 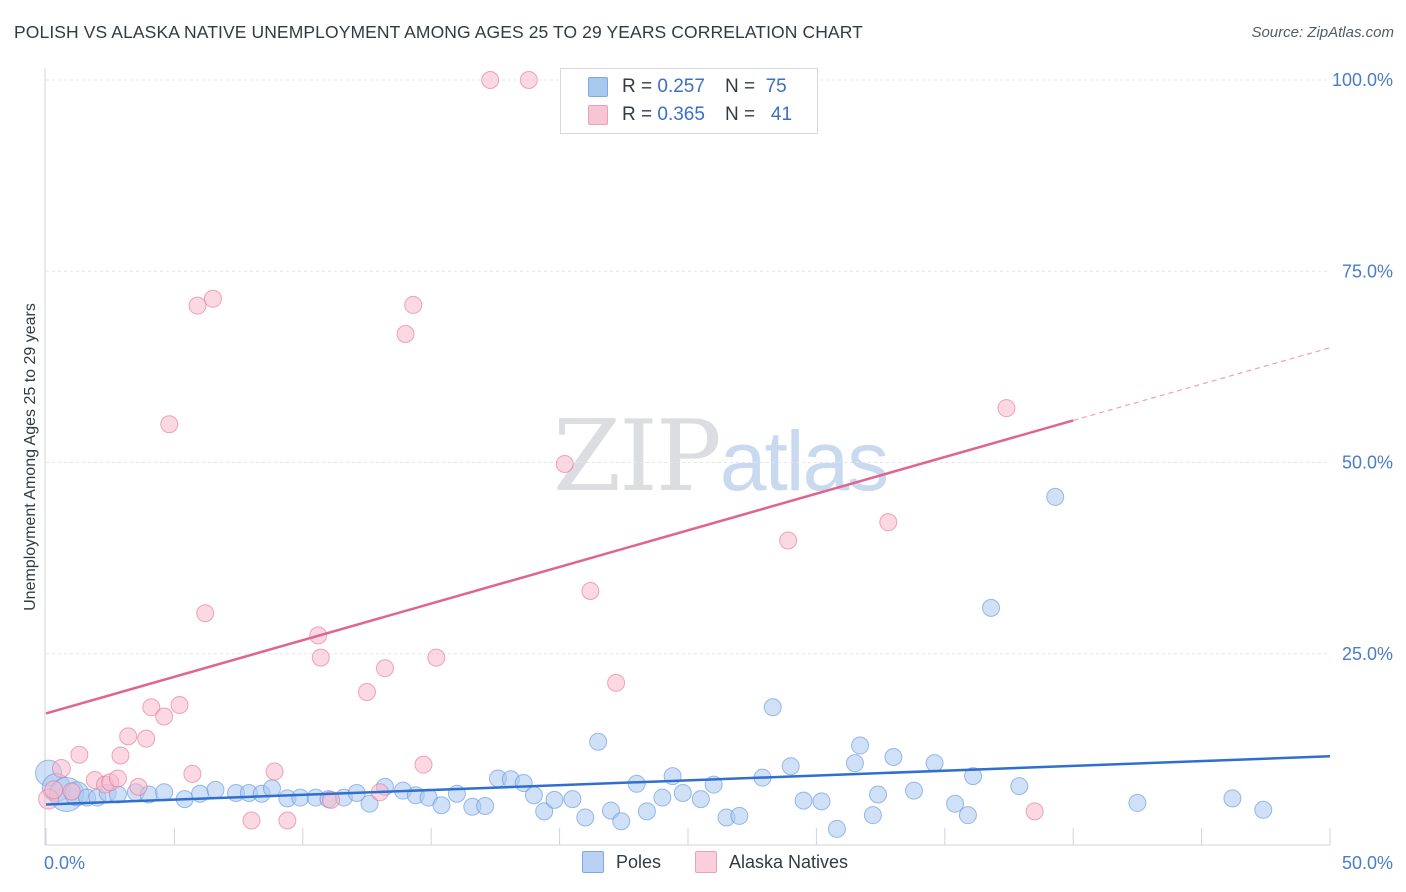 I want to click on watermark: ZIPatlas, so click(x=721, y=457).